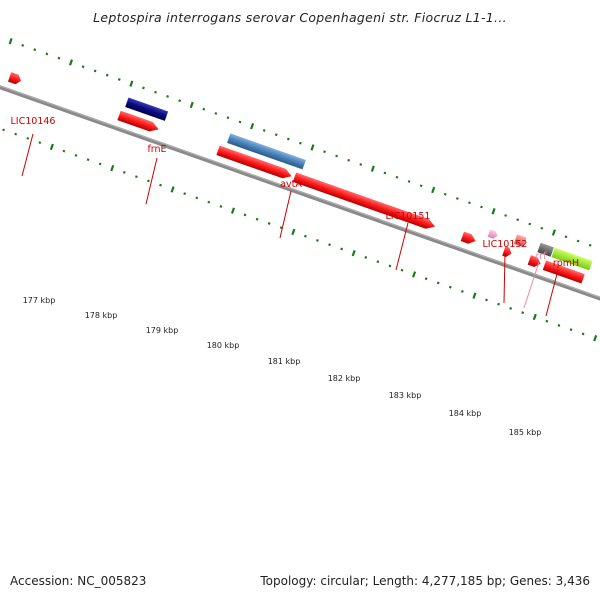 The width and height of the screenshot is (600, 600). What do you see at coordinates (33, 146) in the screenshot?
I see `gene-label-lic10146: LIC10146` at bounding box center [33, 146].